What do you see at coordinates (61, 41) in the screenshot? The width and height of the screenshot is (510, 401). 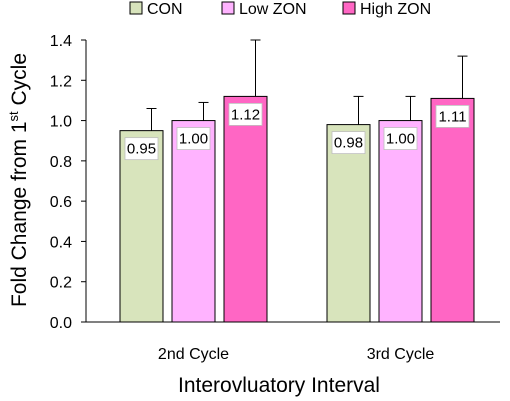 I see `y-tick-label: 1.4` at bounding box center [61, 41].